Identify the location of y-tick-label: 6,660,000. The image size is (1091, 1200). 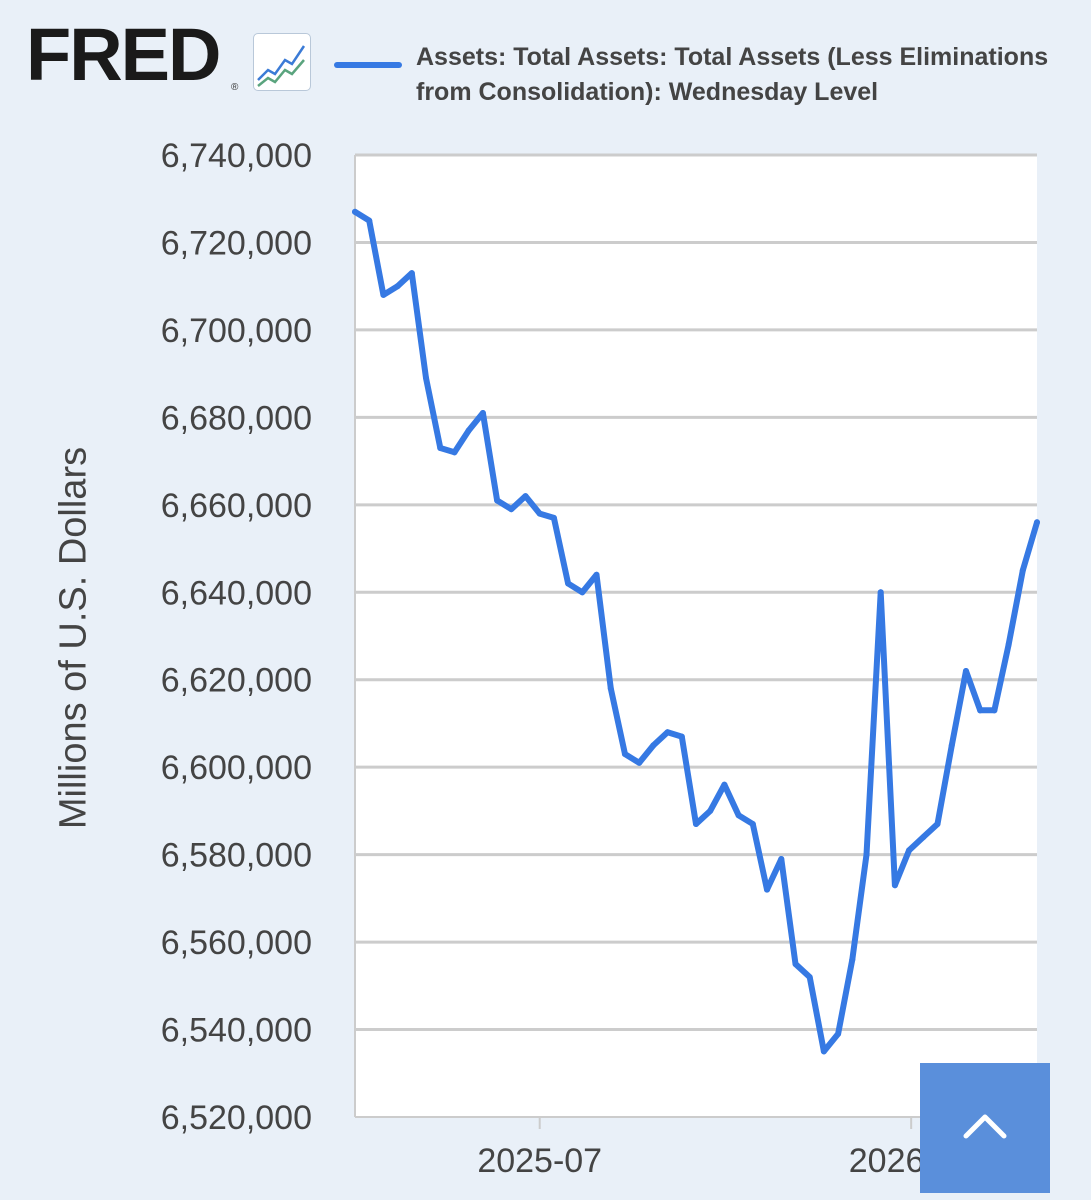
(236, 506).